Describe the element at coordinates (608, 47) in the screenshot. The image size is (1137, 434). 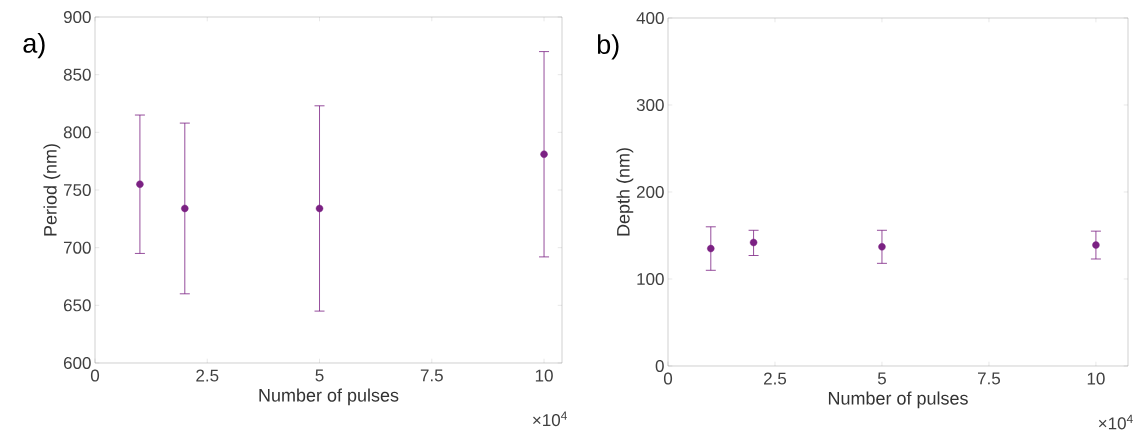
I see `text: b)` at that location.